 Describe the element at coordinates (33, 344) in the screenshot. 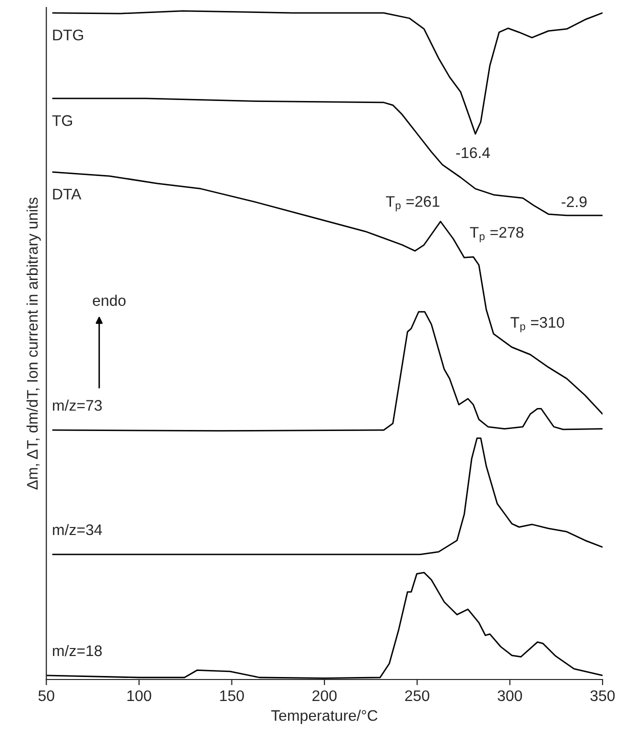

I see `y-axis-title: Δm, ΔT, dm/dT, Ion current in arbitrary units` at that location.